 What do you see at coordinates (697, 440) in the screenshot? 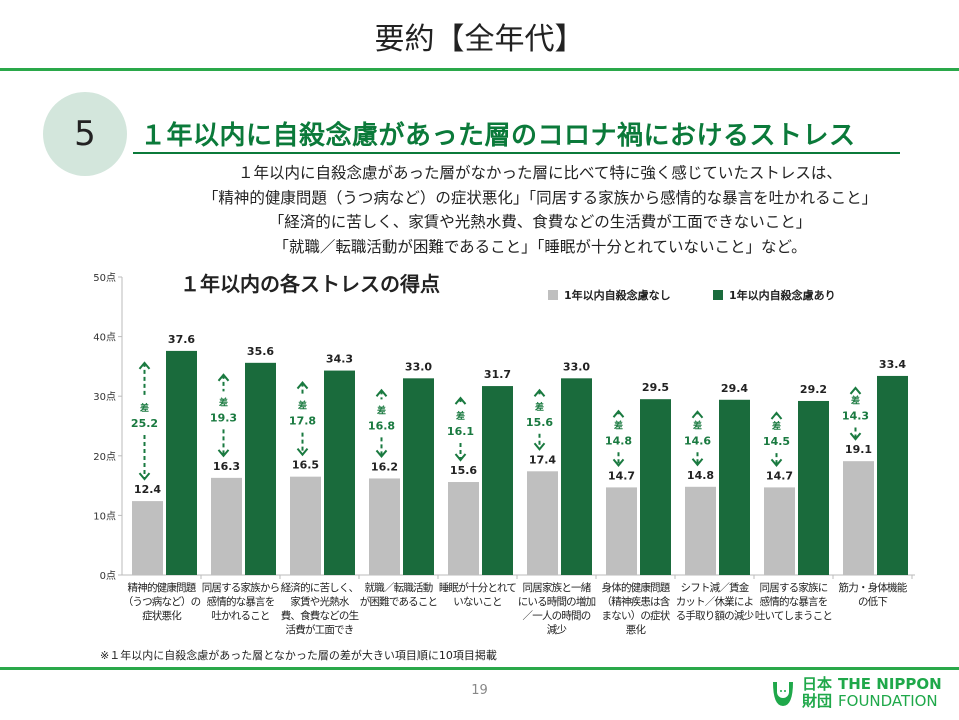
I see `diff-value: 14.6` at bounding box center [697, 440].